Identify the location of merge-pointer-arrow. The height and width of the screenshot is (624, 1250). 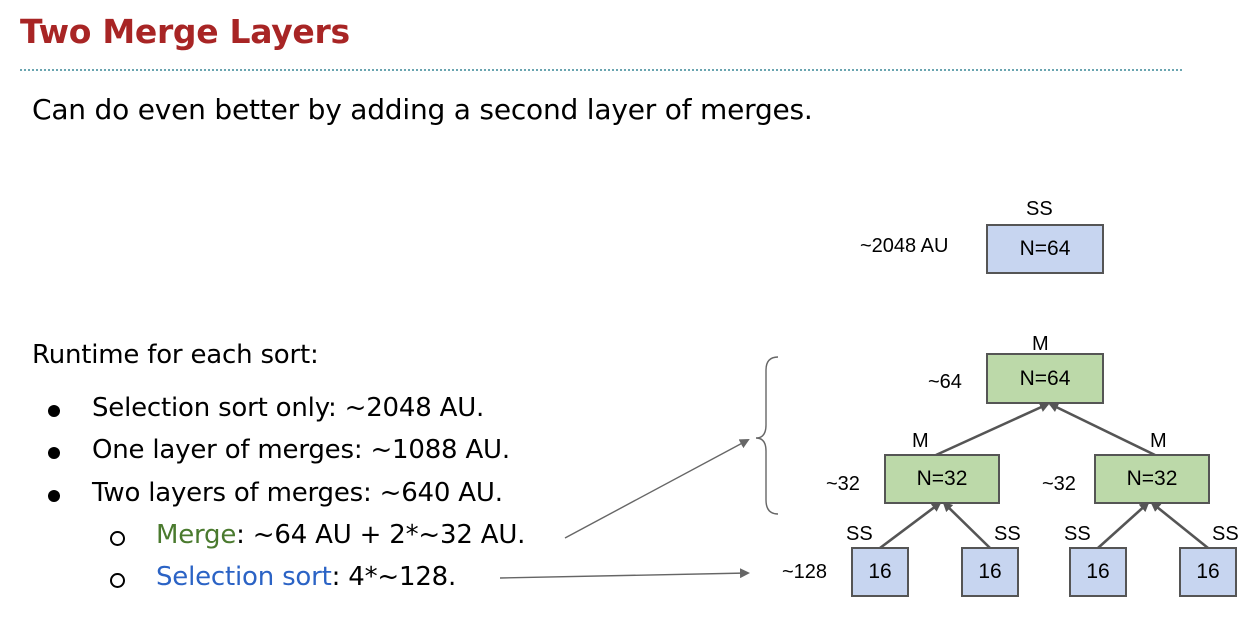
(657, 489).